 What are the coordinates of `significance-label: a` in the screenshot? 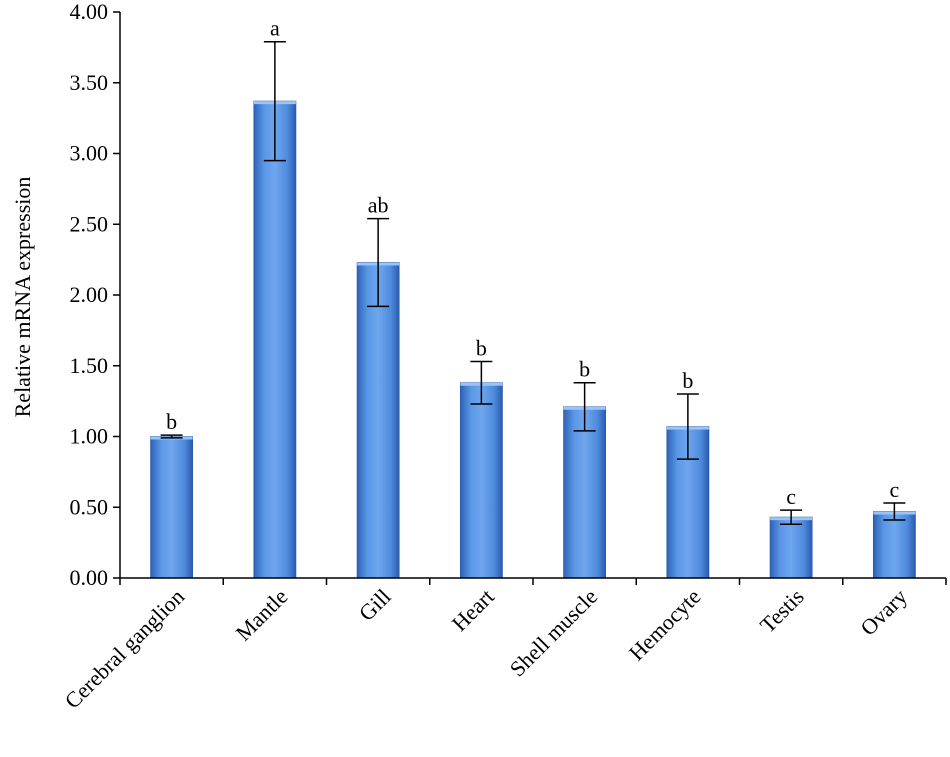 It's located at (275, 28).